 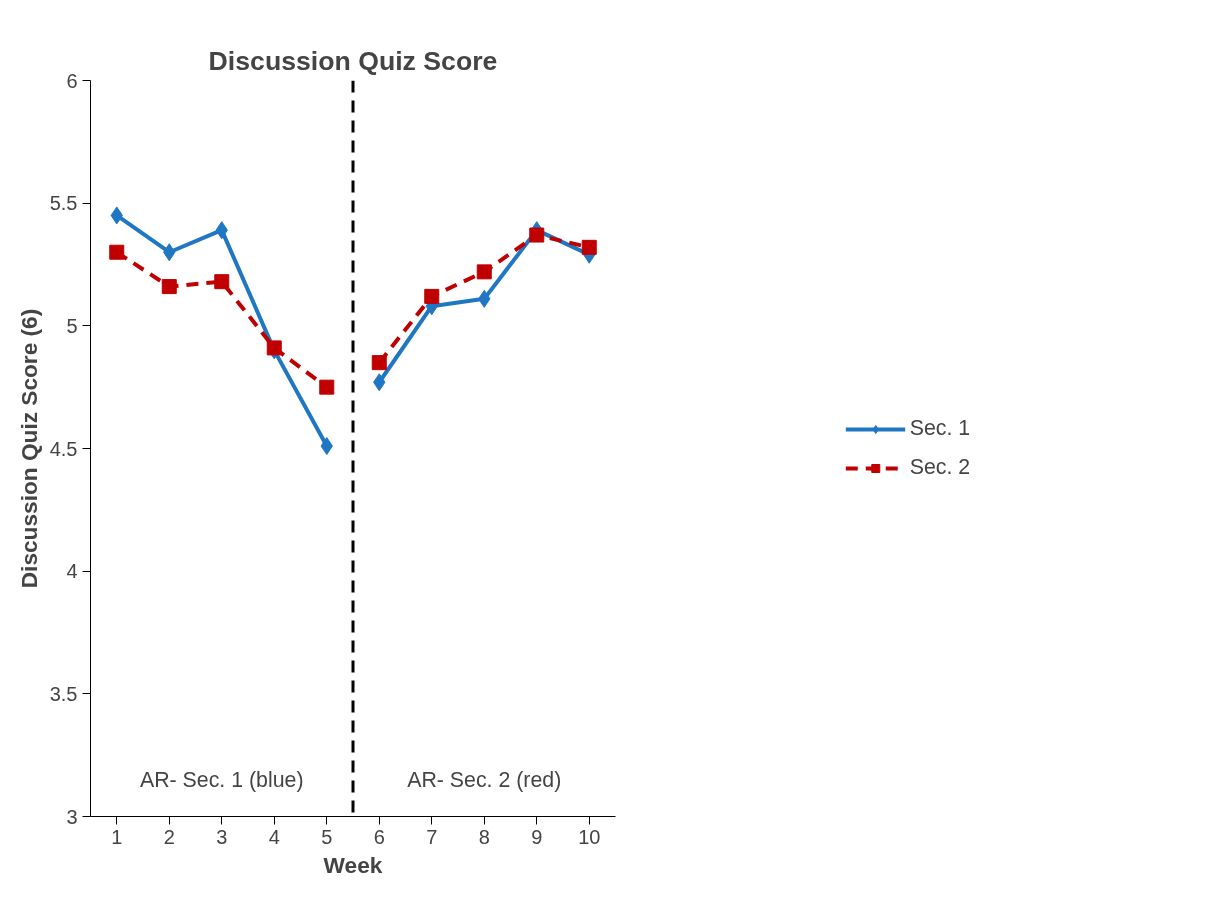 I want to click on y-axis-title: Discussion Quiz Score (6), so click(x=28, y=448).